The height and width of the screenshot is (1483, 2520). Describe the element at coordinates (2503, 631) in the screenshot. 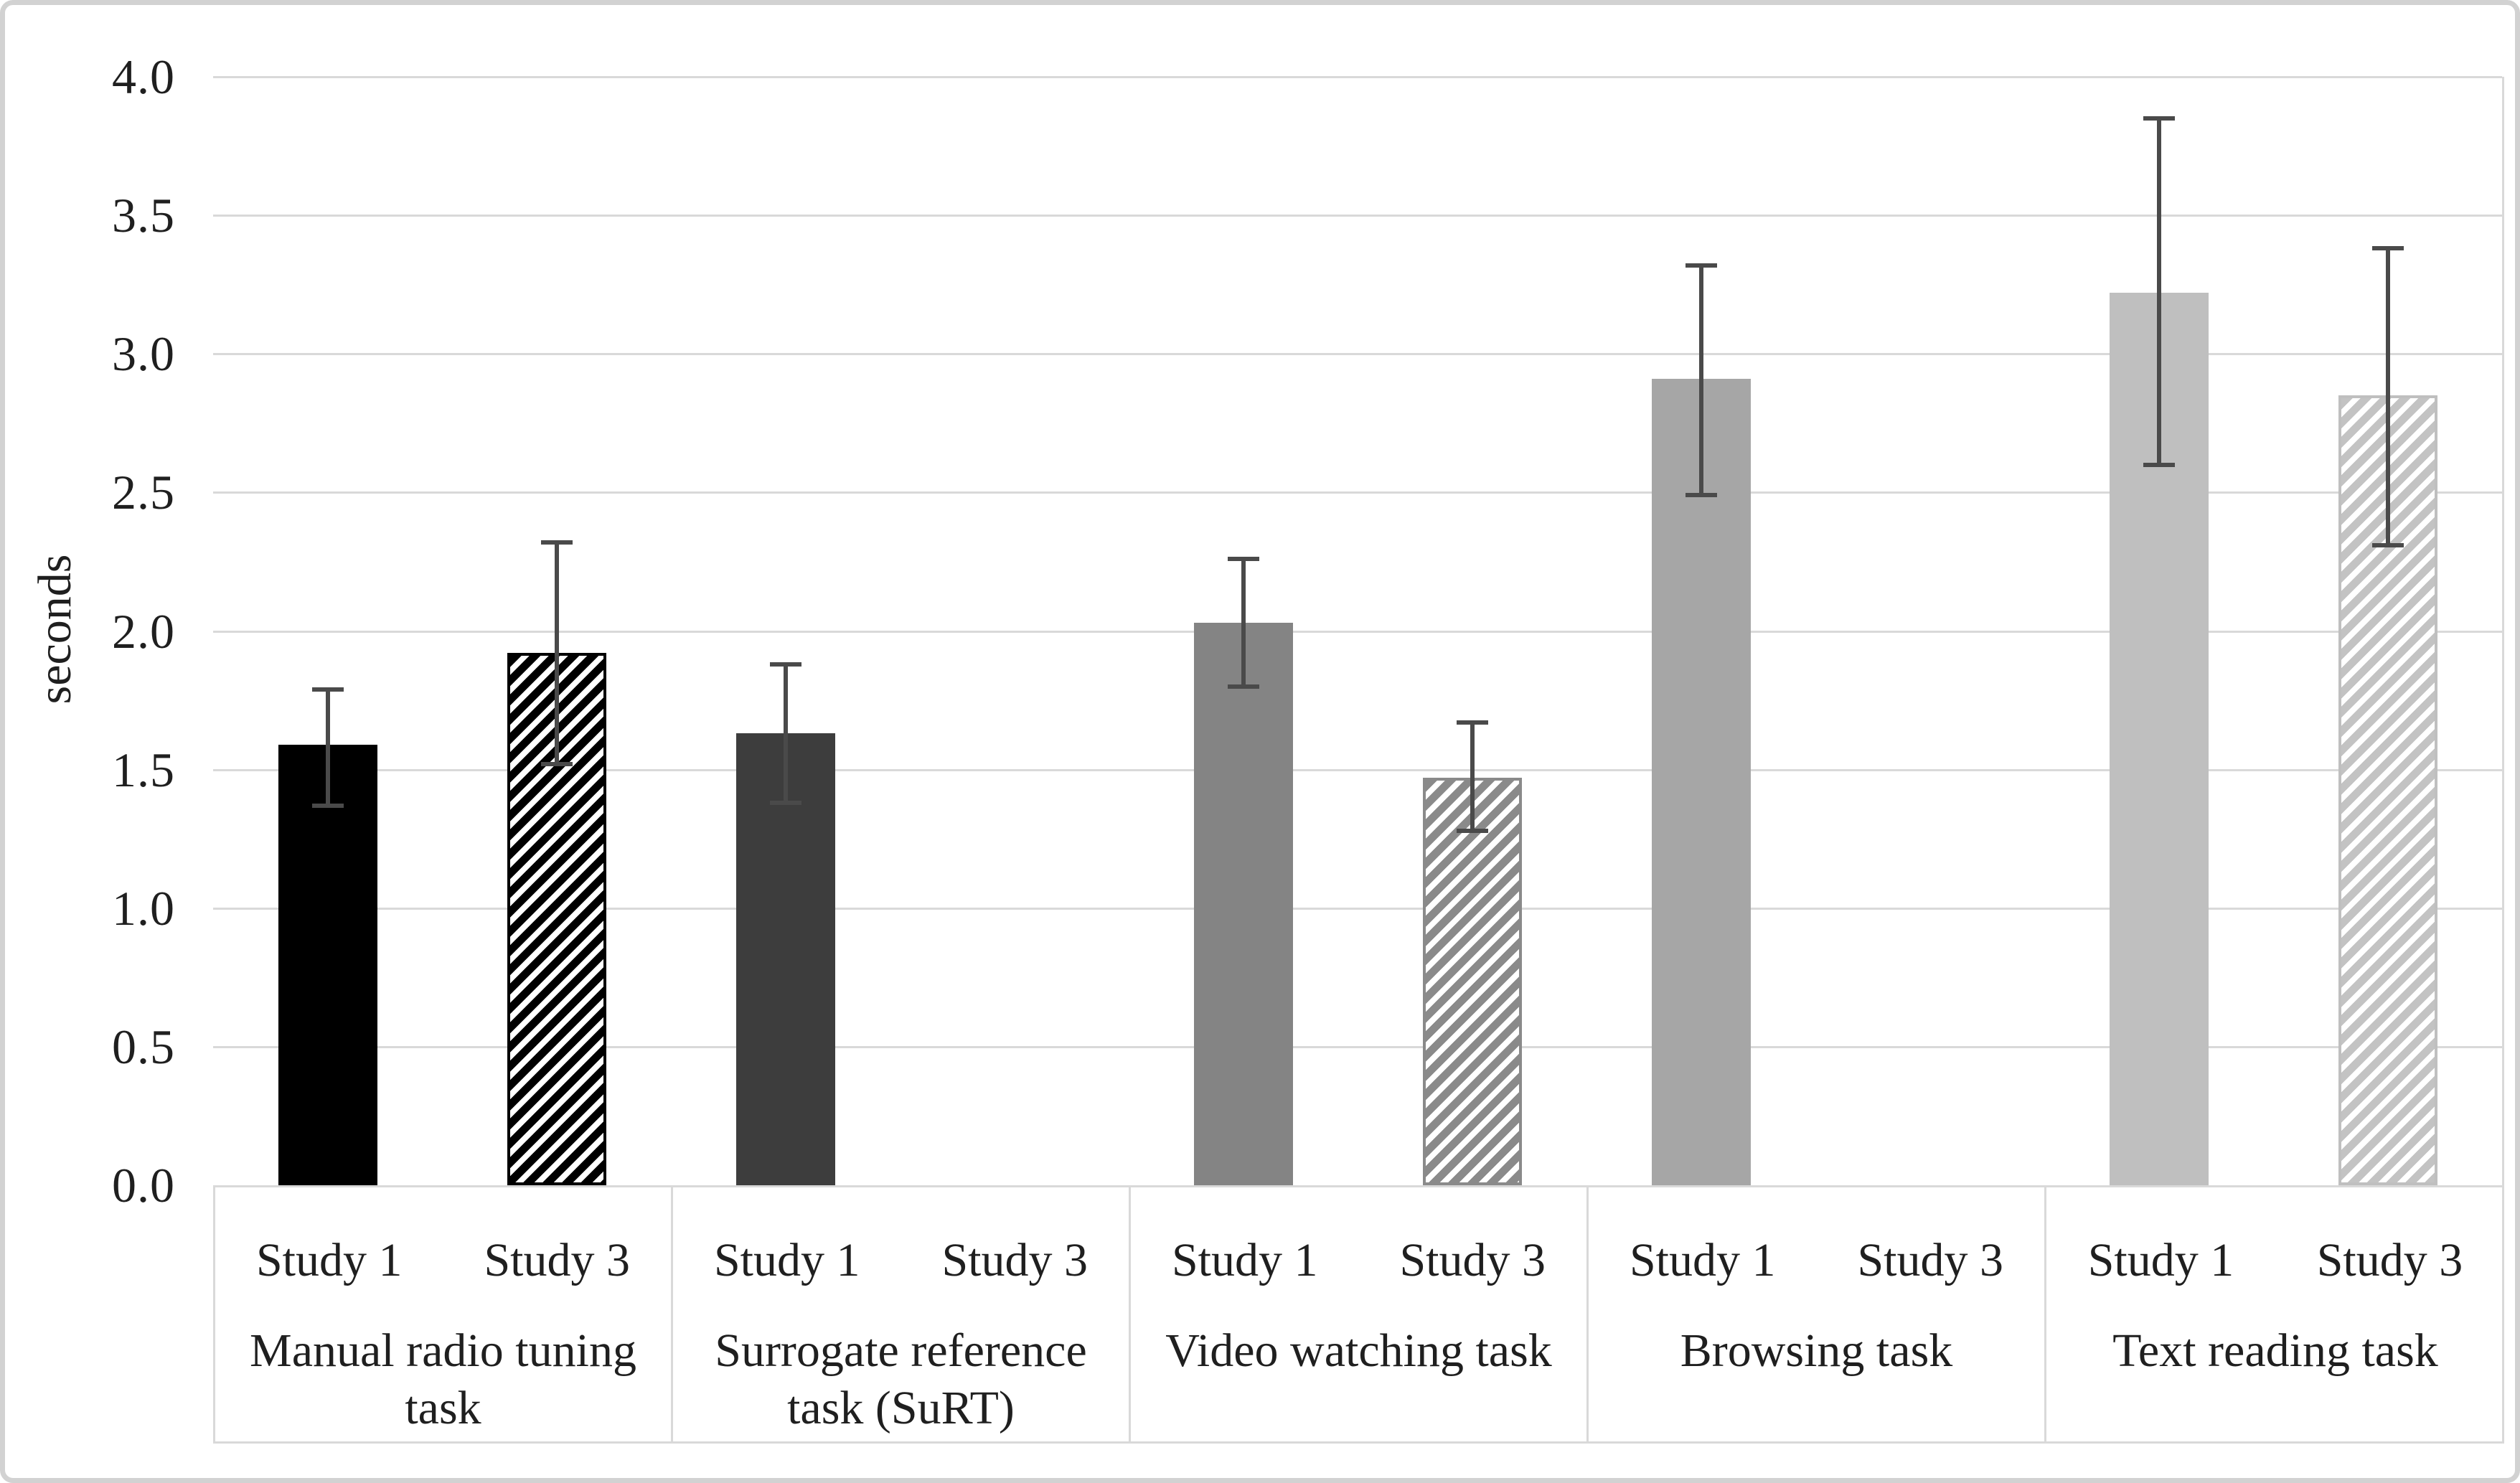

I see `plot-right-border` at that location.